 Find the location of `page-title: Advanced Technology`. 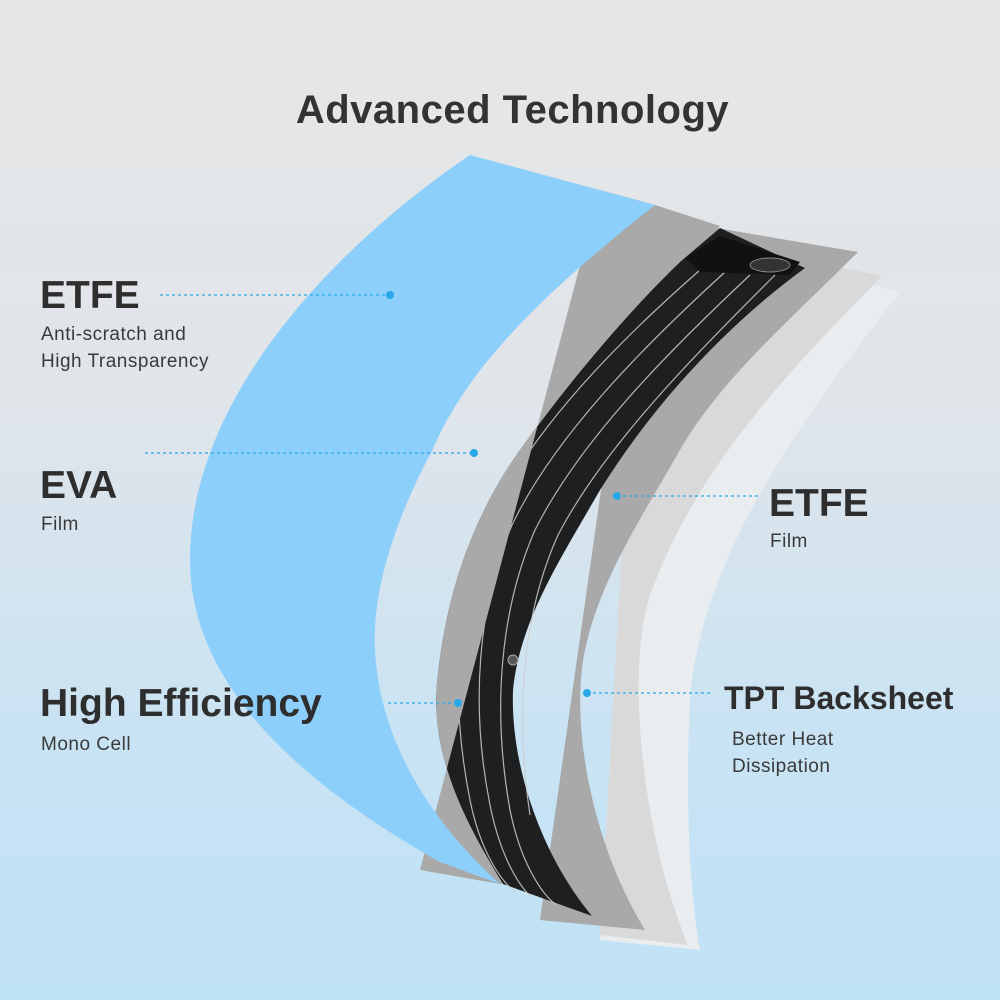

page-title: Advanced Technology is located at coordinates (512, 110).